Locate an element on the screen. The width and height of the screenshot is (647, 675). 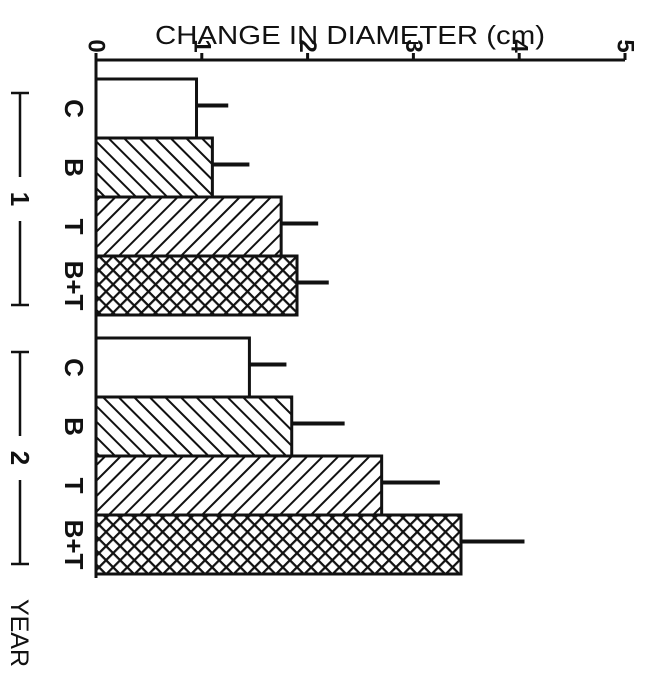
category-labels: C B T B+T 1 C B T B+T 2 is located at coordinates (47, 330).